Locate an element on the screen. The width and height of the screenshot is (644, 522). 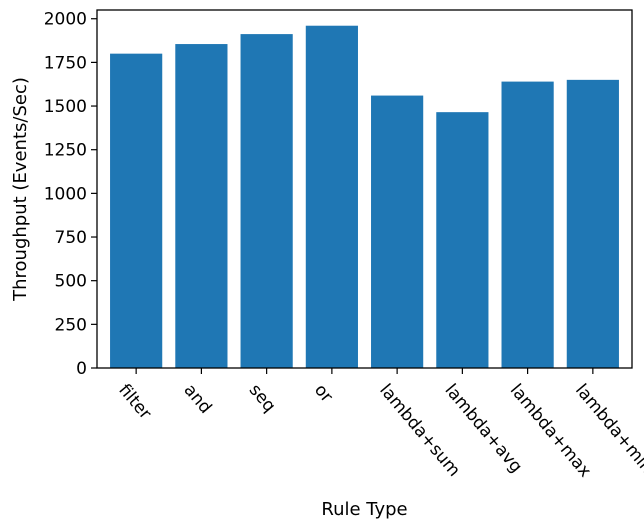
bar-lambda-max is located at coordinates (527, 224).